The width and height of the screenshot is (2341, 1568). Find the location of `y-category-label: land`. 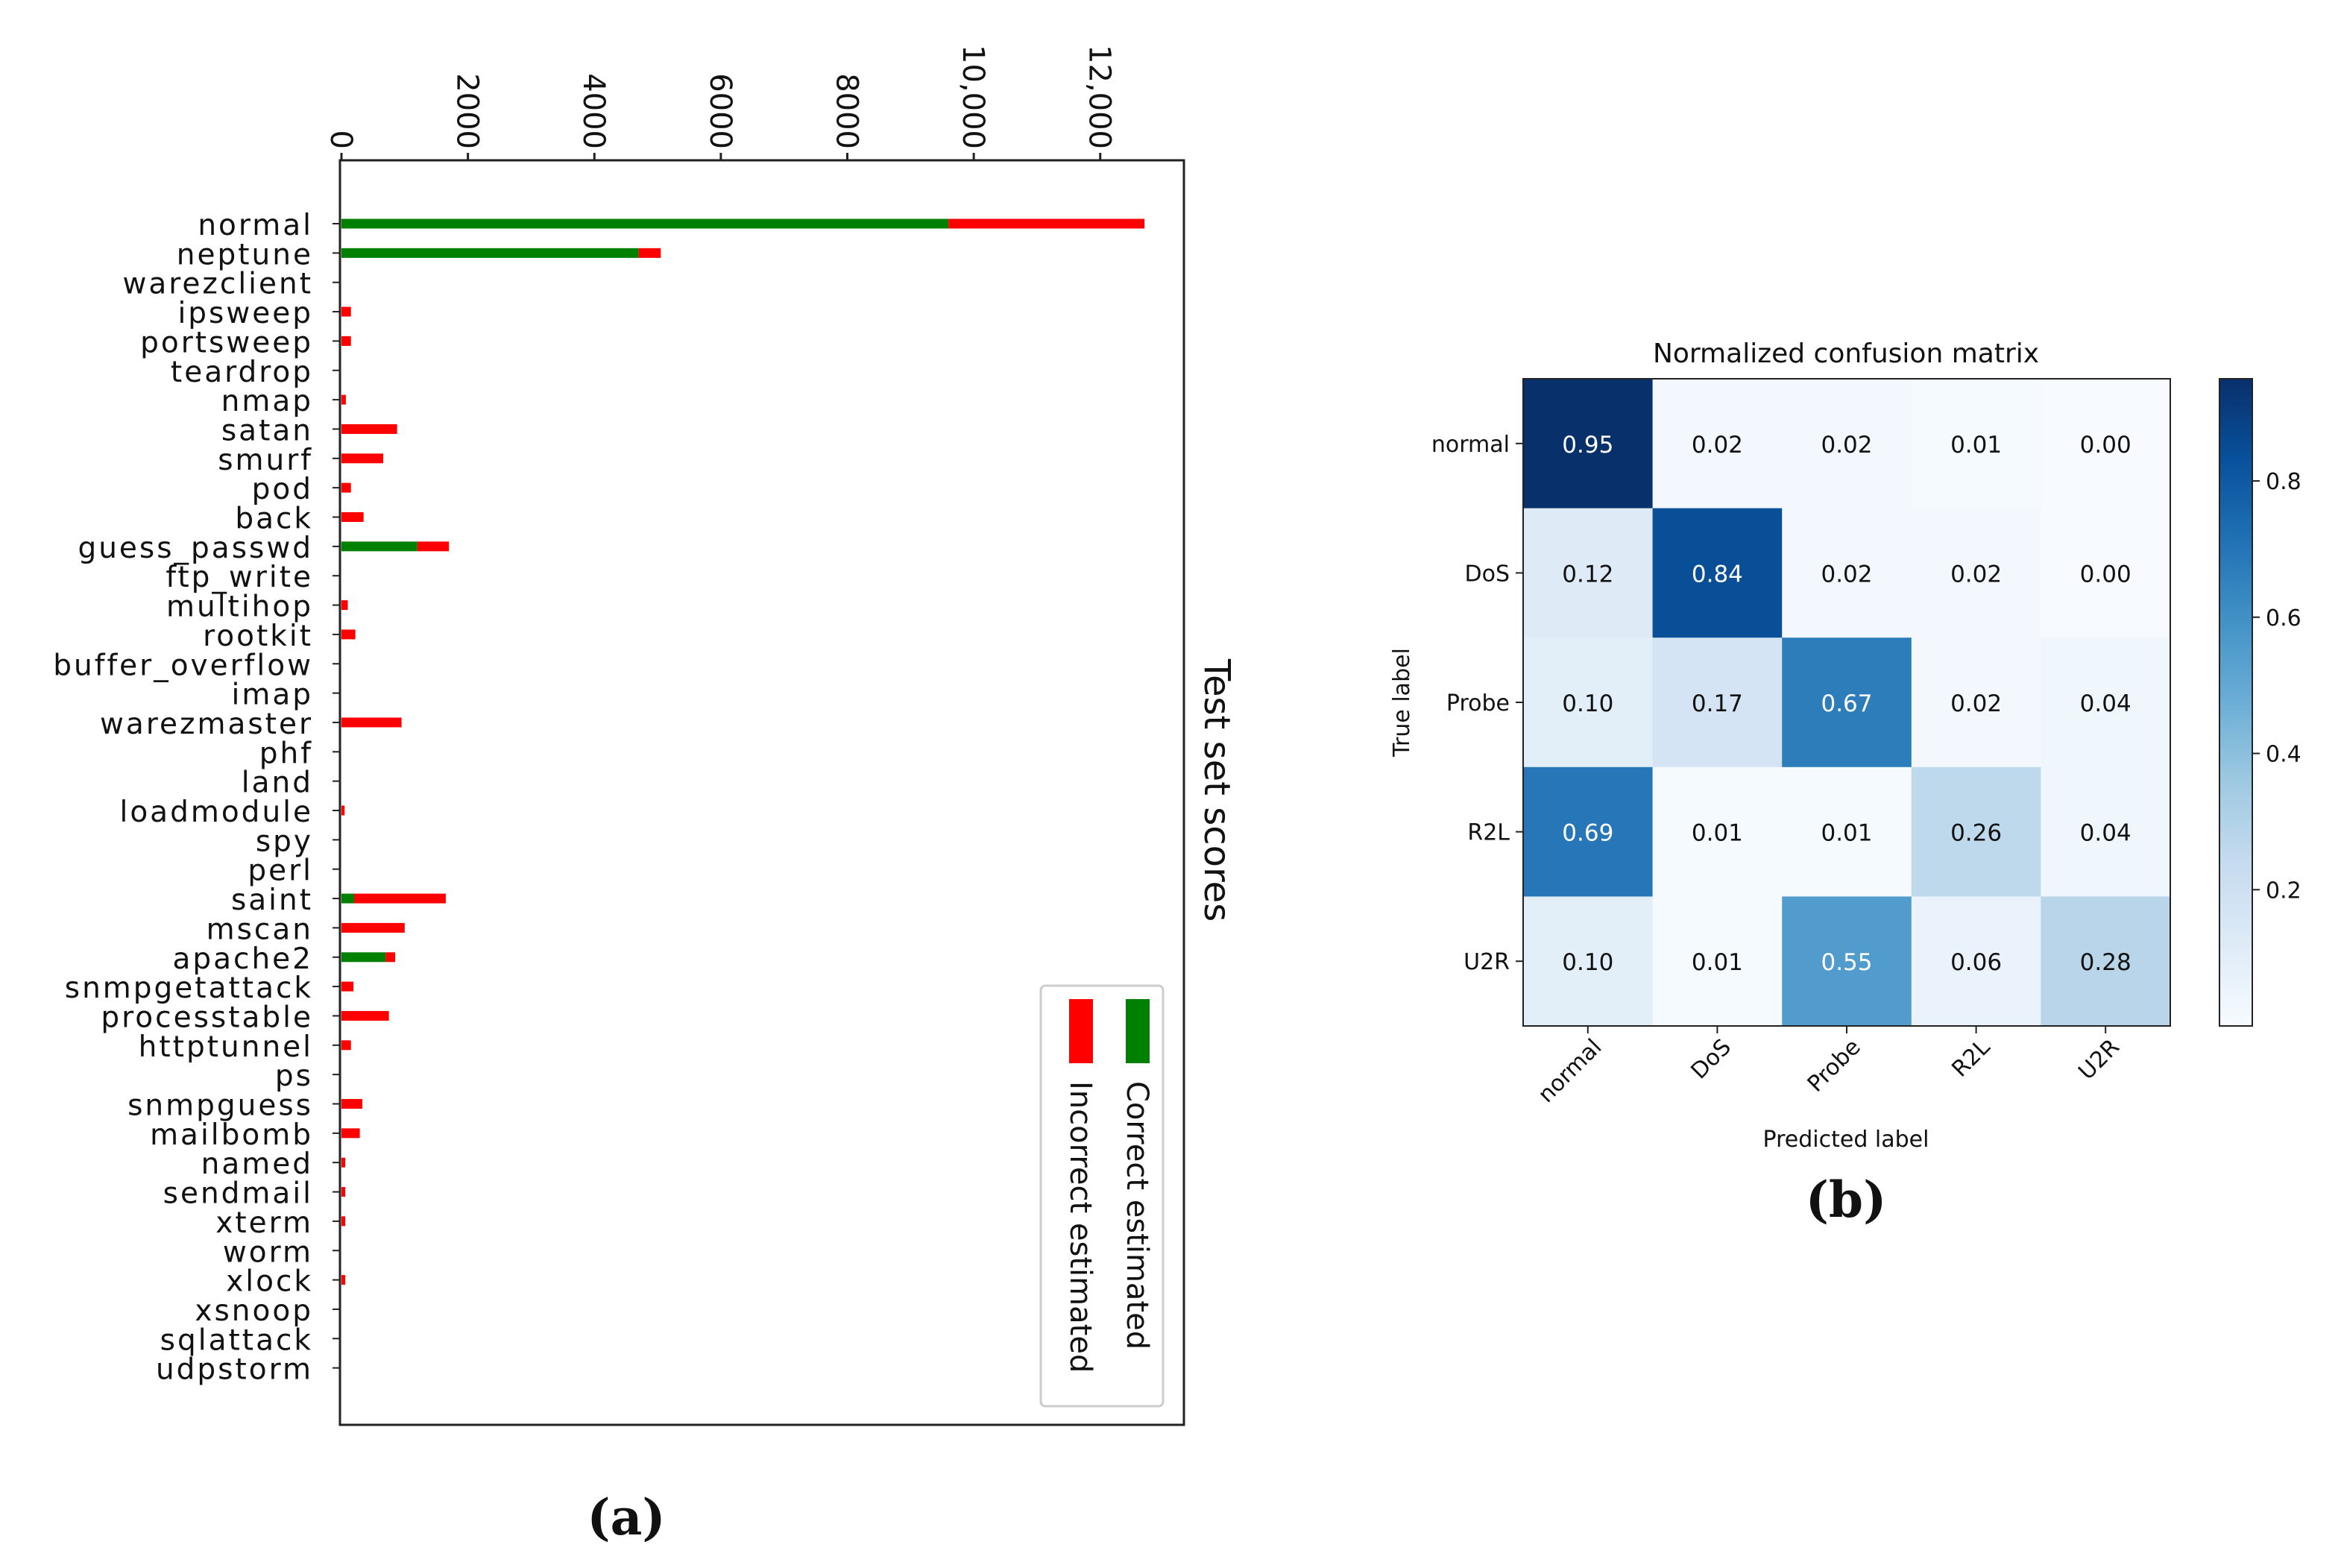

y-category-label: land is located at coordinates (278, 783).